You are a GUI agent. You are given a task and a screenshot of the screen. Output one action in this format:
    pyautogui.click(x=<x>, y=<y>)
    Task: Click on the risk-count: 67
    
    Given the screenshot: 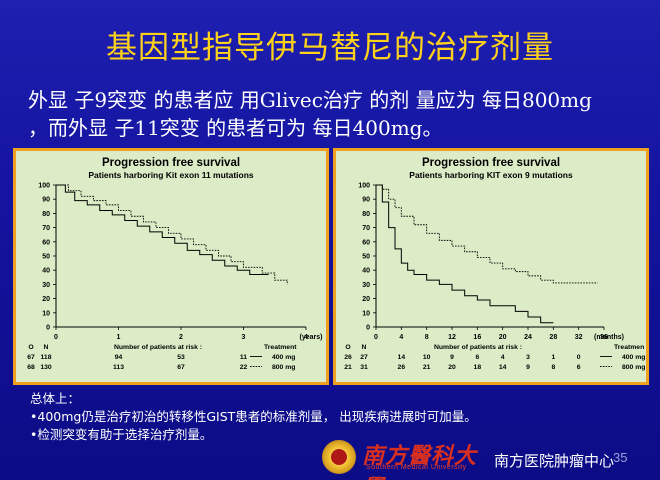 What is the action you would take?
    pyautogui.click(x=181, y=367)
    